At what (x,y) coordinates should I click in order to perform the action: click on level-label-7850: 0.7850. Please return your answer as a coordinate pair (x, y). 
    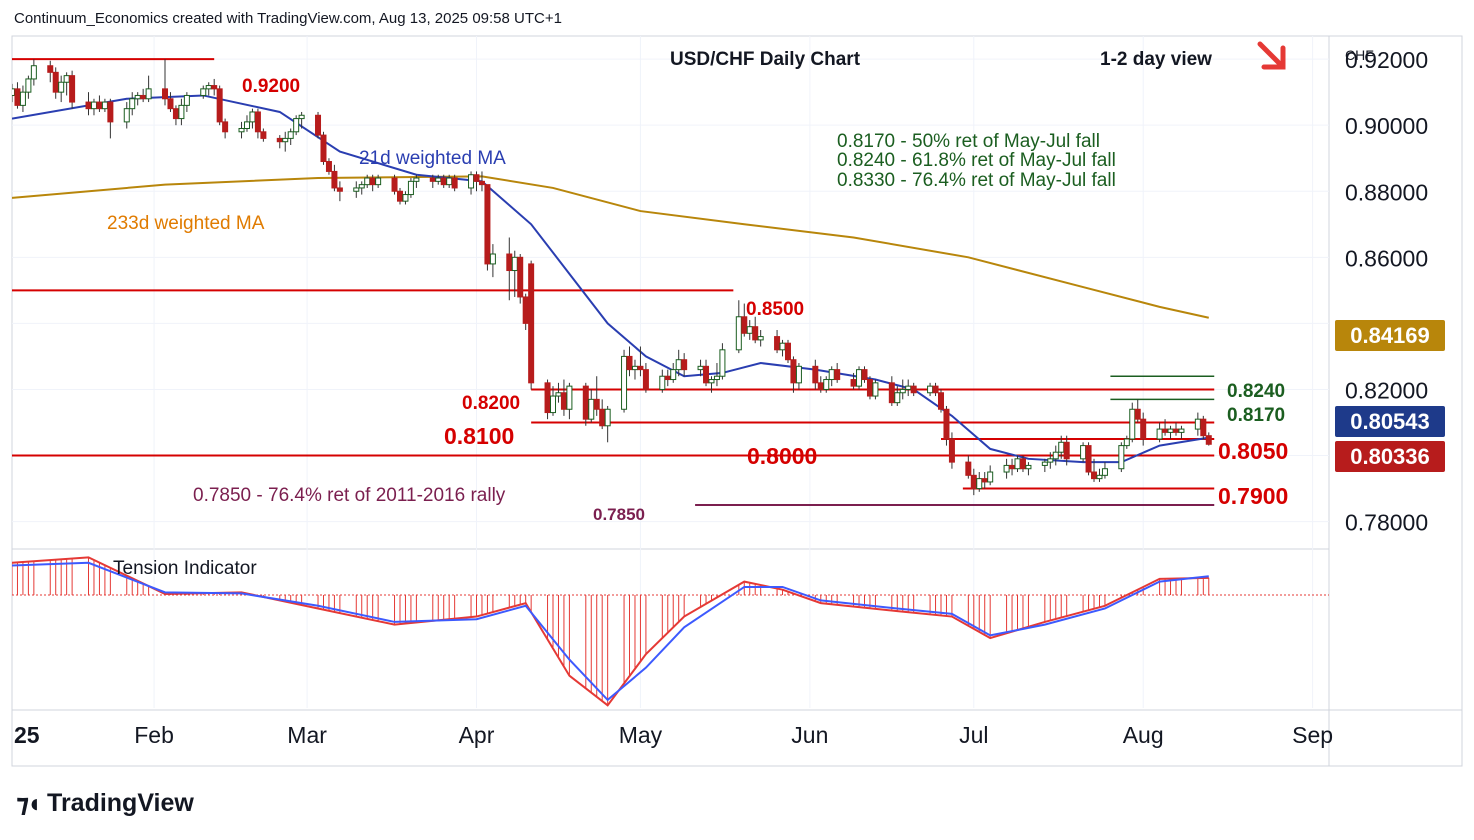
    Looking at the image, I should click on (619, 514).